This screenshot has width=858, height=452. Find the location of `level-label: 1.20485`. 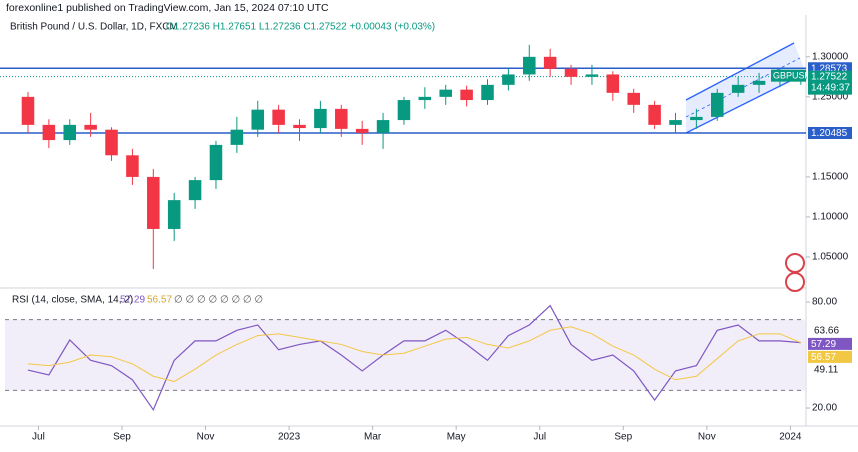

level-label: 1.20485 is located at coordinates (829, 133).